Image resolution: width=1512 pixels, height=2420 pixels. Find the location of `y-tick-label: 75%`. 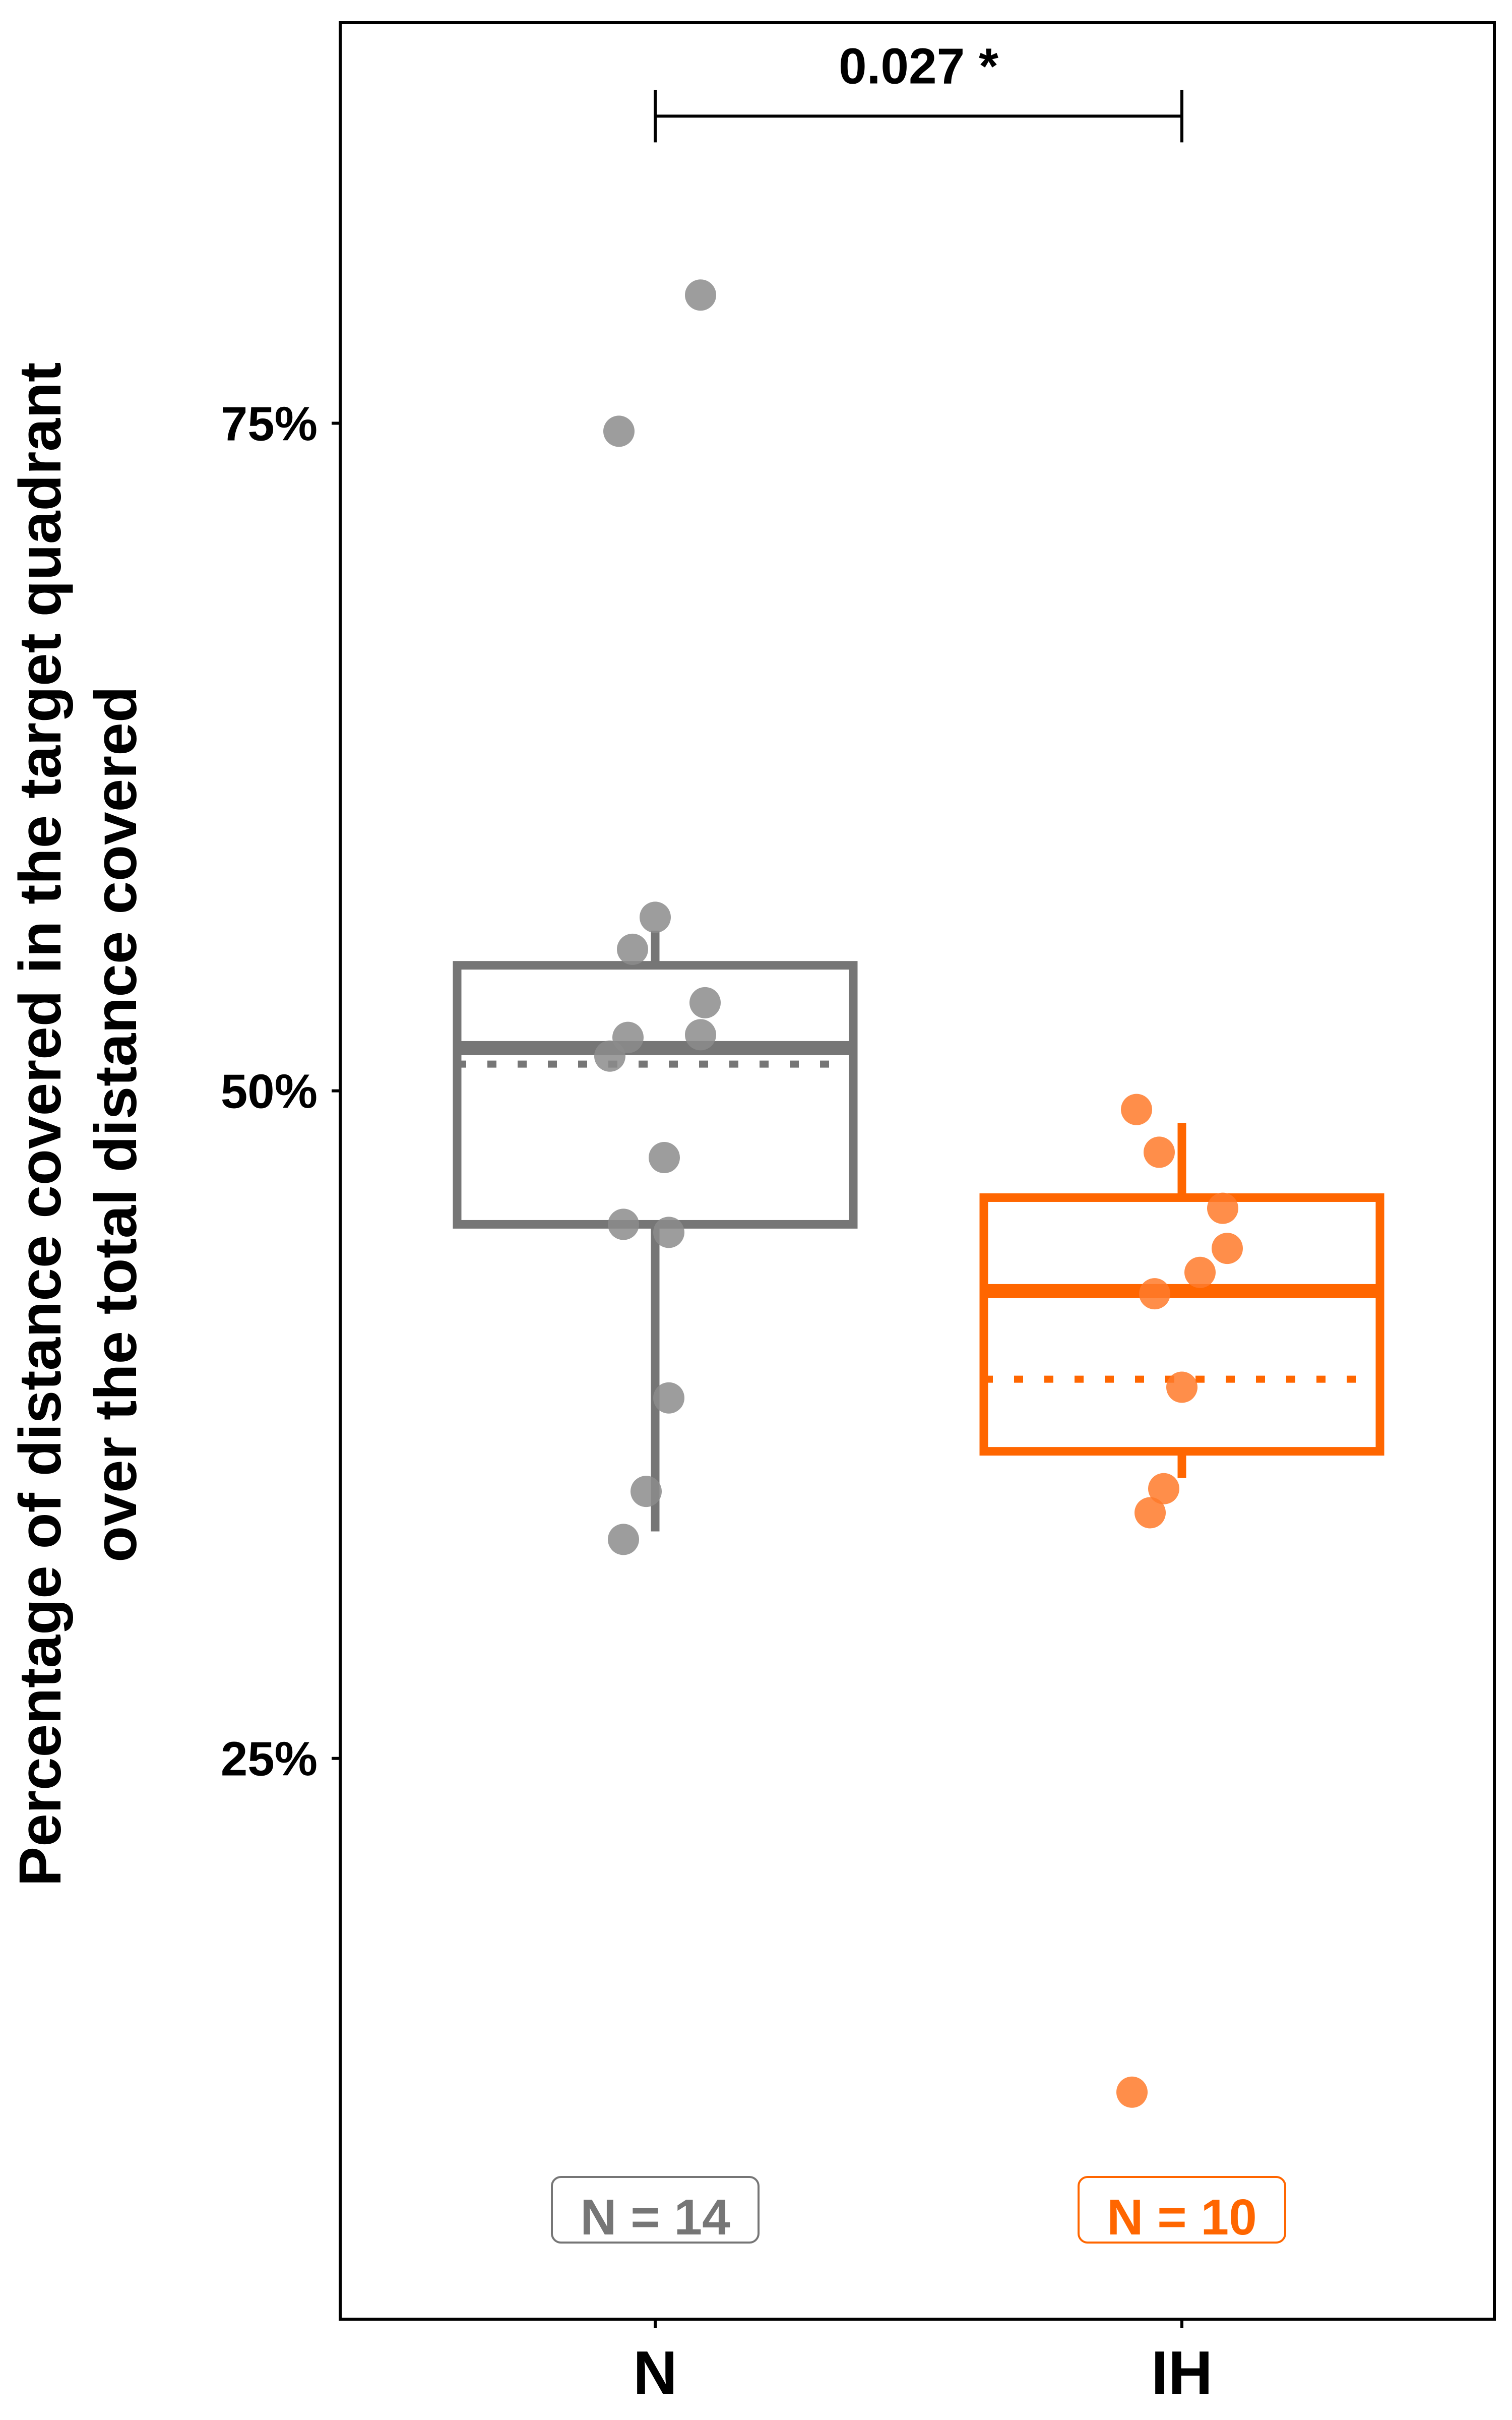

y-tick-label: 75% is located at coordinates (270, 424).